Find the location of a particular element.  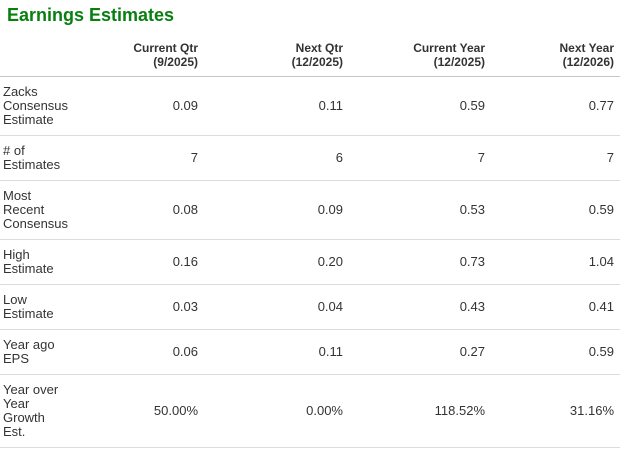

row-label: Low Estimate is located at coordinates (35, 307).